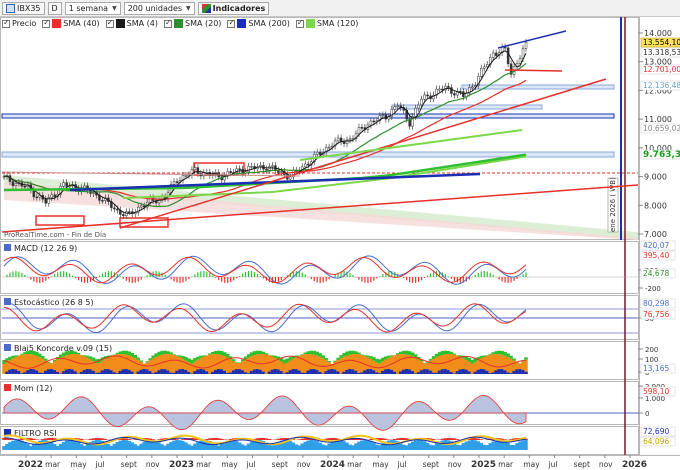 The image size is (680, 470). What do you see at coordinates (326, 23) in the screenshot?
I see `legend-item: SMA (120)` at bounding box center [326, 23].